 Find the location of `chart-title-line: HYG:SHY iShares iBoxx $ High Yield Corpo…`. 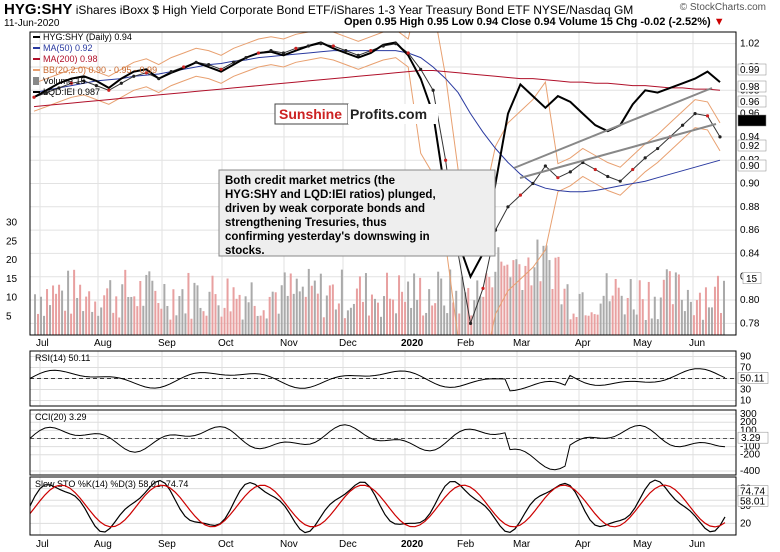

chart-title-line: HYG:SHY iShares iBoxx $ High Yield Corpo… is located at coordinates (318, 9).